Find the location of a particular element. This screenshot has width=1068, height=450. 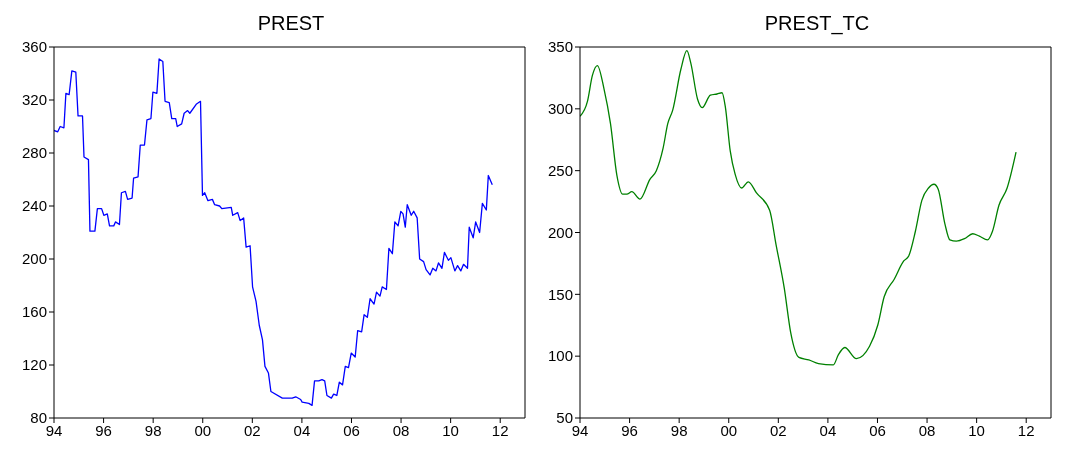

chart-title: PREST is located at coordinates (291, 23).